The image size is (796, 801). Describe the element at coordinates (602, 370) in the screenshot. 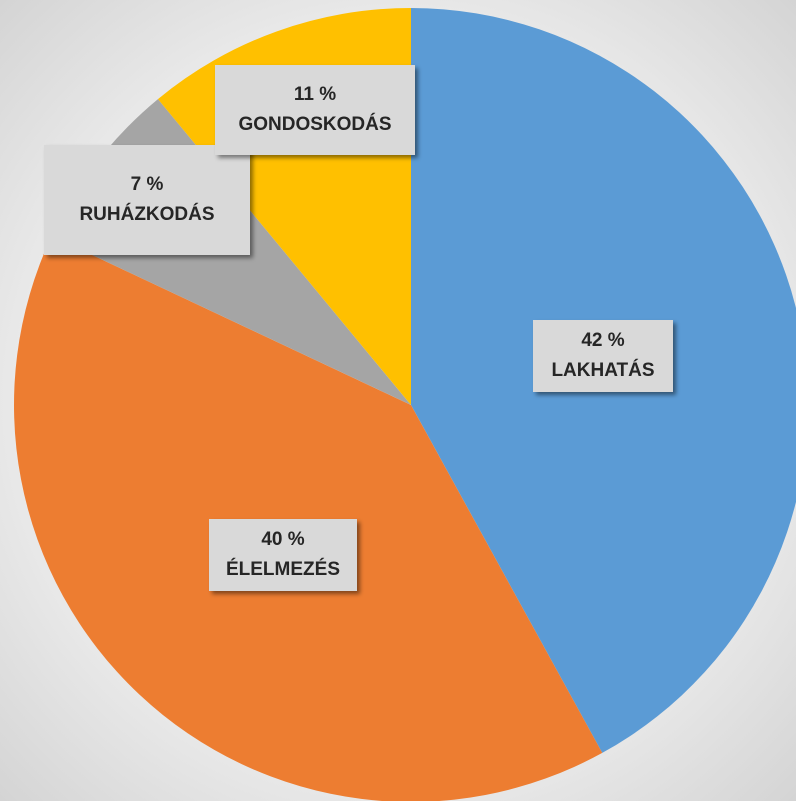

I see `category-label: LAKHATÁS` at that location.